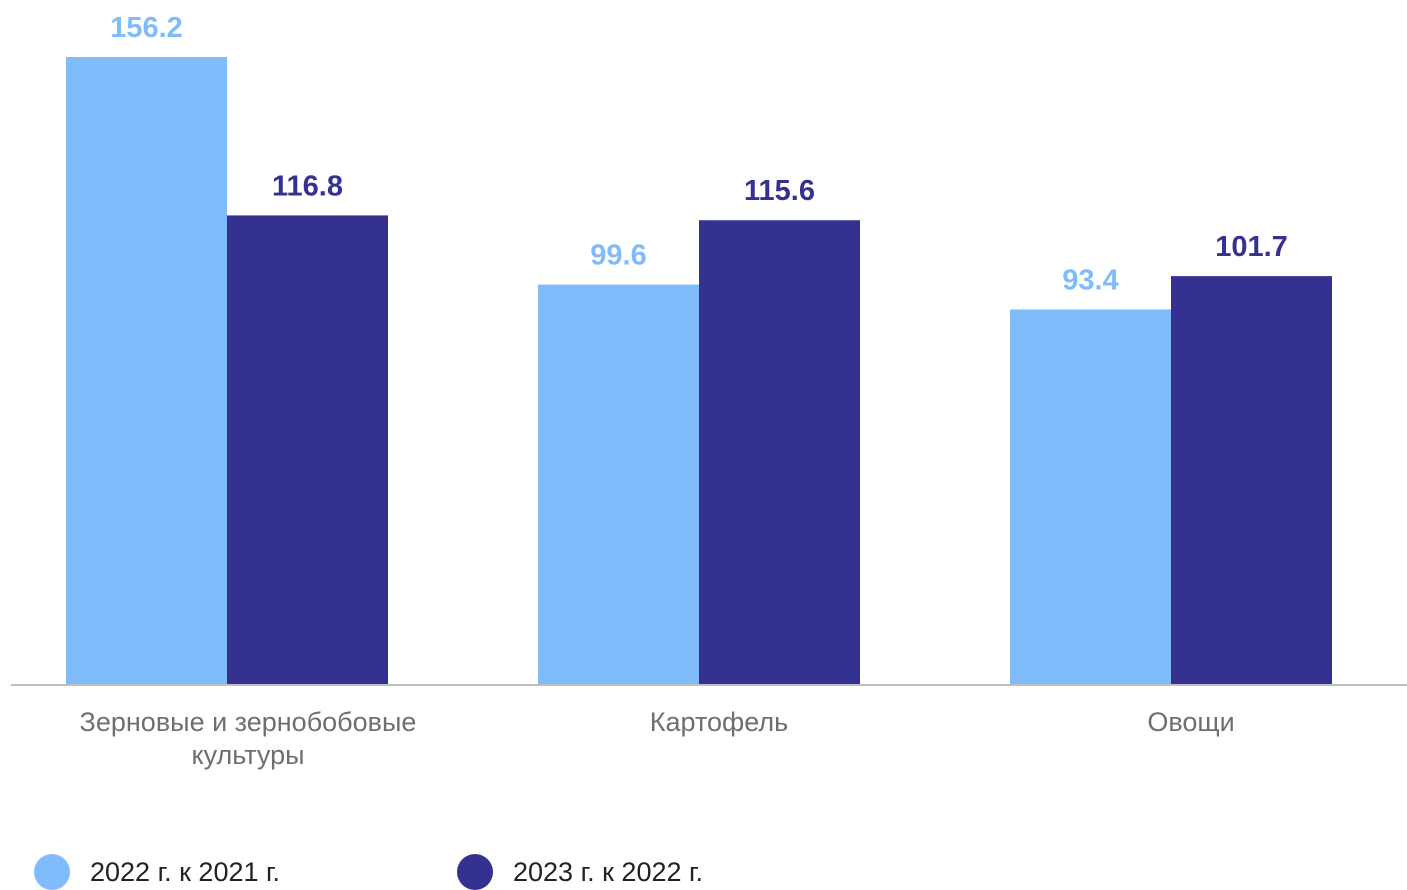 The height and width of the screenshot is (890, 1407). Describe the element at coordinates (1090, 280) in the screenshot. I see `value-label-series1-cat3: 93.4` at that location.